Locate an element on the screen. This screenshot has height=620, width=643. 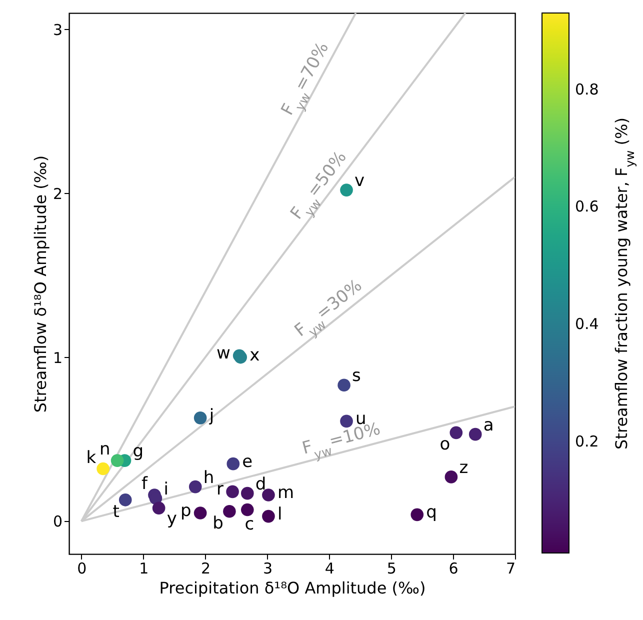
annotation: p is located at coordinates (186, 511).